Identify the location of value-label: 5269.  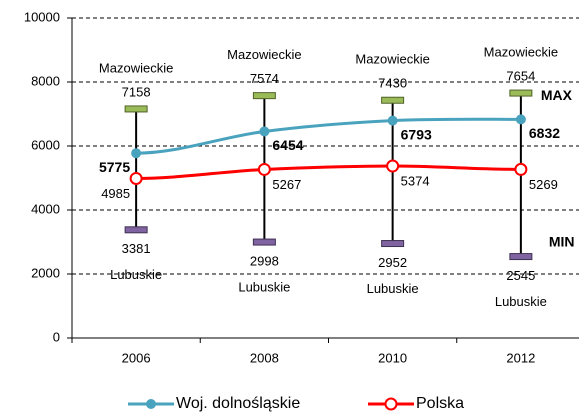
(543, 184).